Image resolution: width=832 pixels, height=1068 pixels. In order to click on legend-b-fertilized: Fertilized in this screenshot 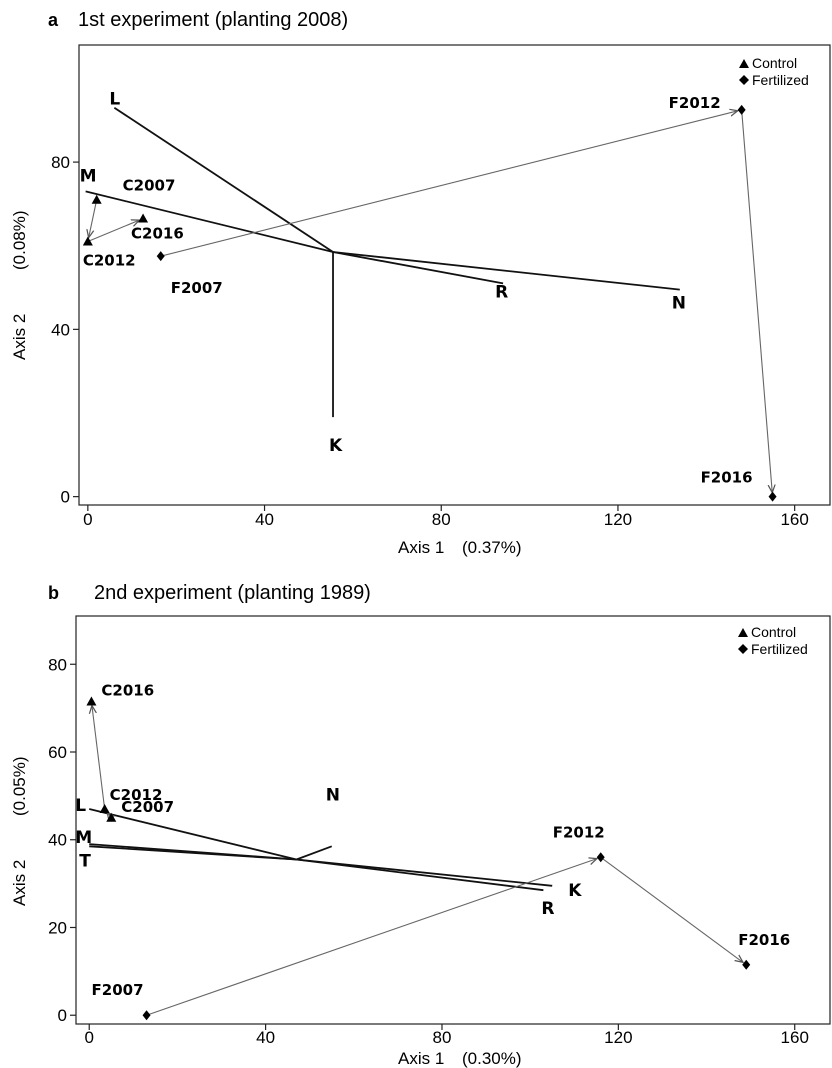, I will do `click(779, 649)`.